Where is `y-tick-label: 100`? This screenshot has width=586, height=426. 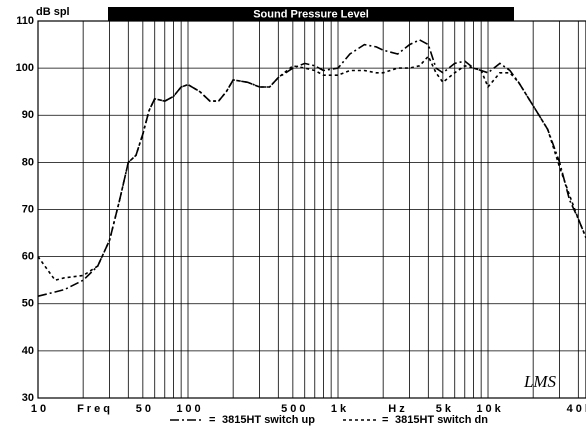 y-tick-label: 100 is located at coordinates (25, 68).